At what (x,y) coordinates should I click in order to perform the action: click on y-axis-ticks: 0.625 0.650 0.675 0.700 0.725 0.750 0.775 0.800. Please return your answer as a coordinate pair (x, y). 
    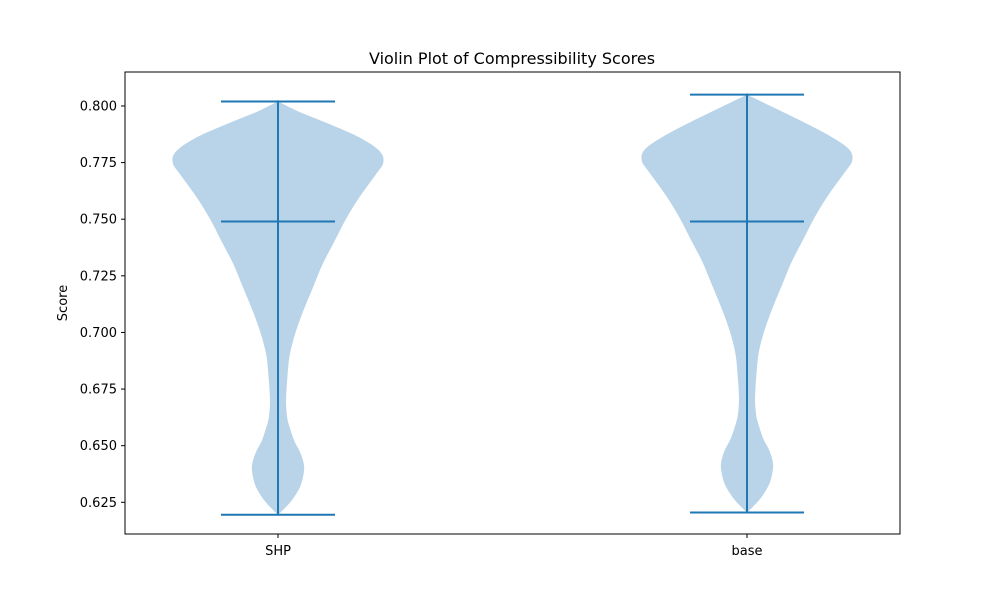
    Looking at the image, I should click on (102, 305).